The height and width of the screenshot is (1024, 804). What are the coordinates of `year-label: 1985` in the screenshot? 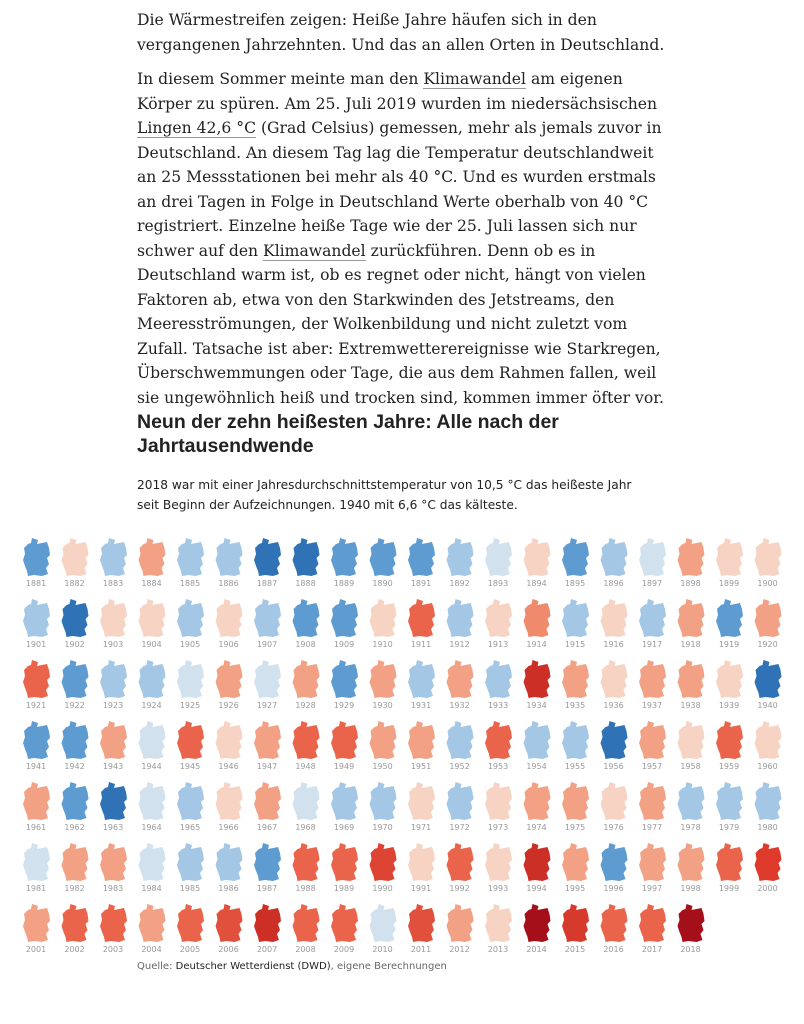 It's located at (190, 888).